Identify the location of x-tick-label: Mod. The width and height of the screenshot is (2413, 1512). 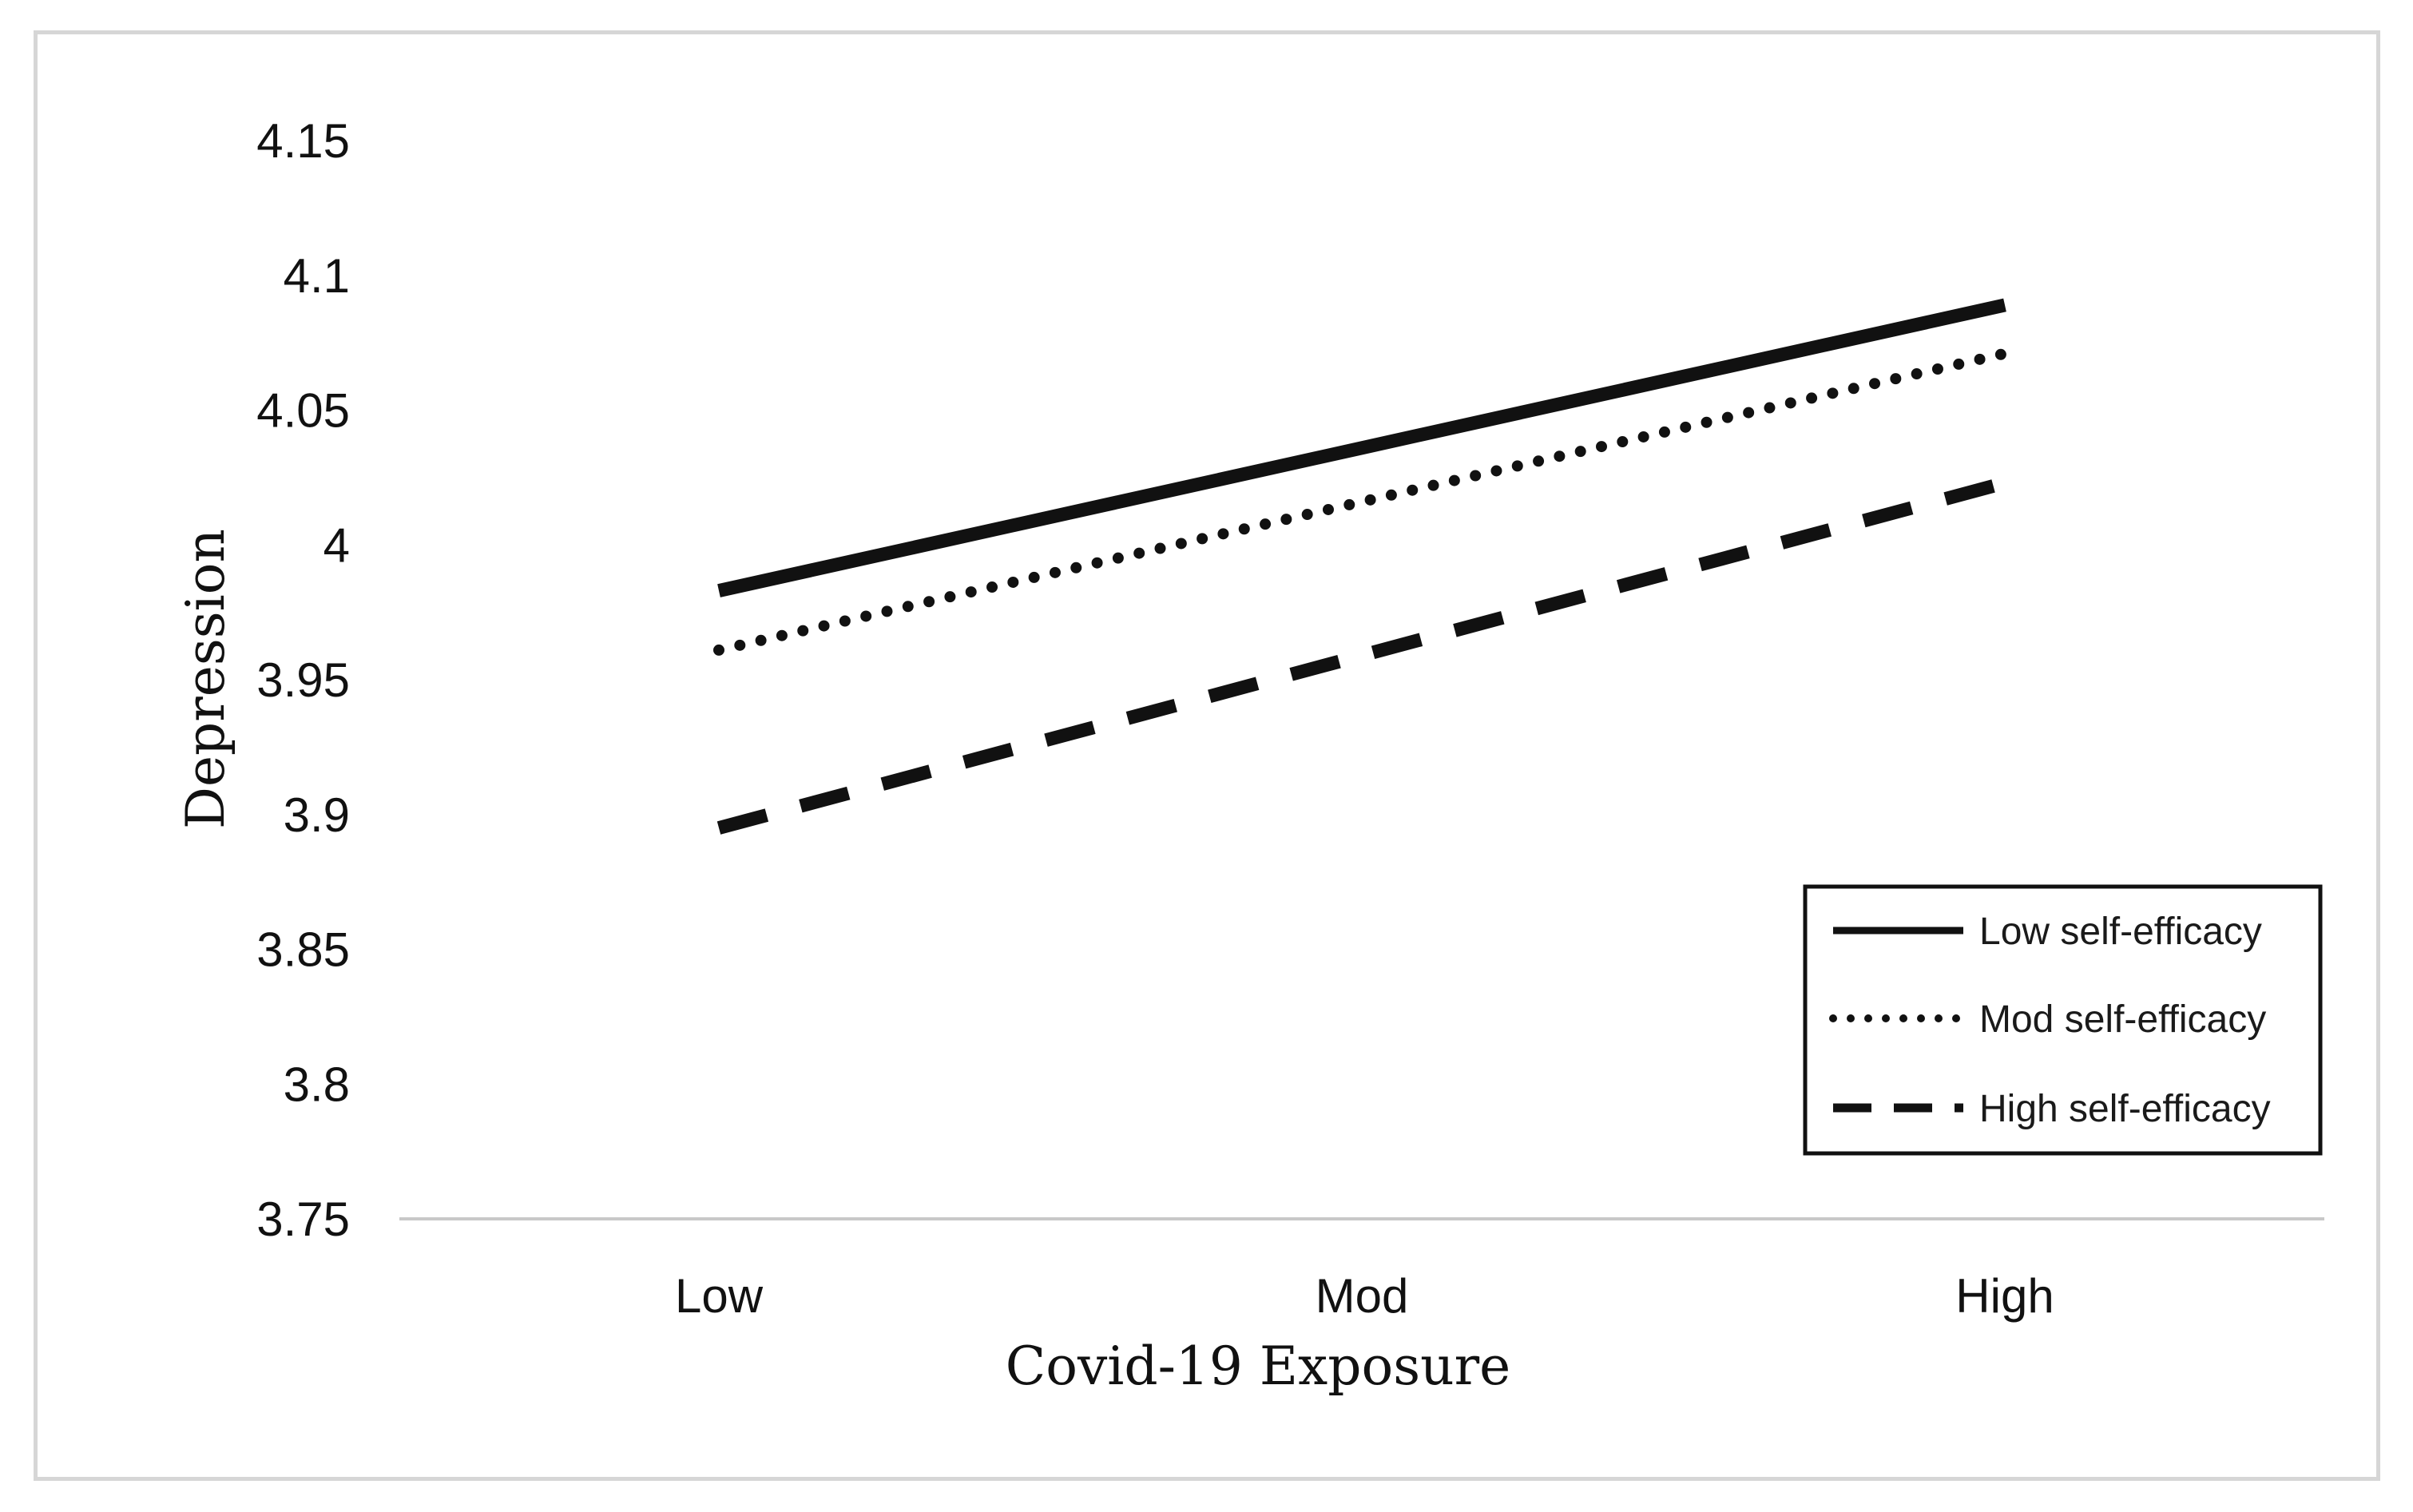
(1362, 1296).